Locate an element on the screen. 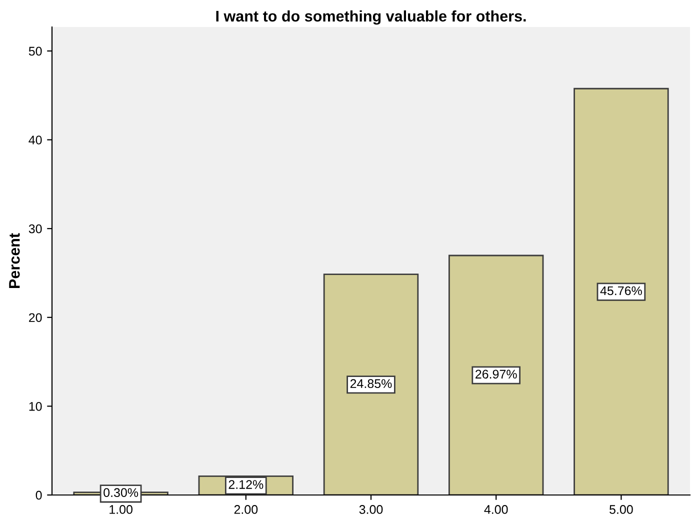  y-tick-label: 30 is located at coordinates (35, 229).